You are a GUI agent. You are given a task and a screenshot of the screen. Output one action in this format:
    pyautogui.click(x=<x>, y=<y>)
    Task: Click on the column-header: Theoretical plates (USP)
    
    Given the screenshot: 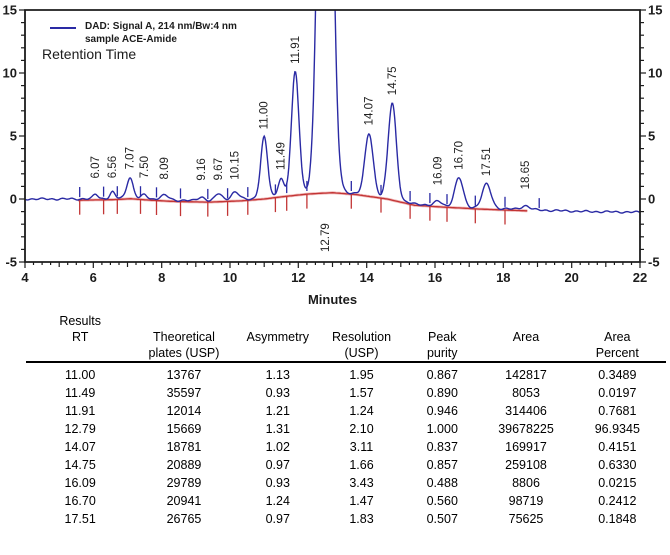 What is the action you would take?
    pyautogui.click(x=184, y=338)
    